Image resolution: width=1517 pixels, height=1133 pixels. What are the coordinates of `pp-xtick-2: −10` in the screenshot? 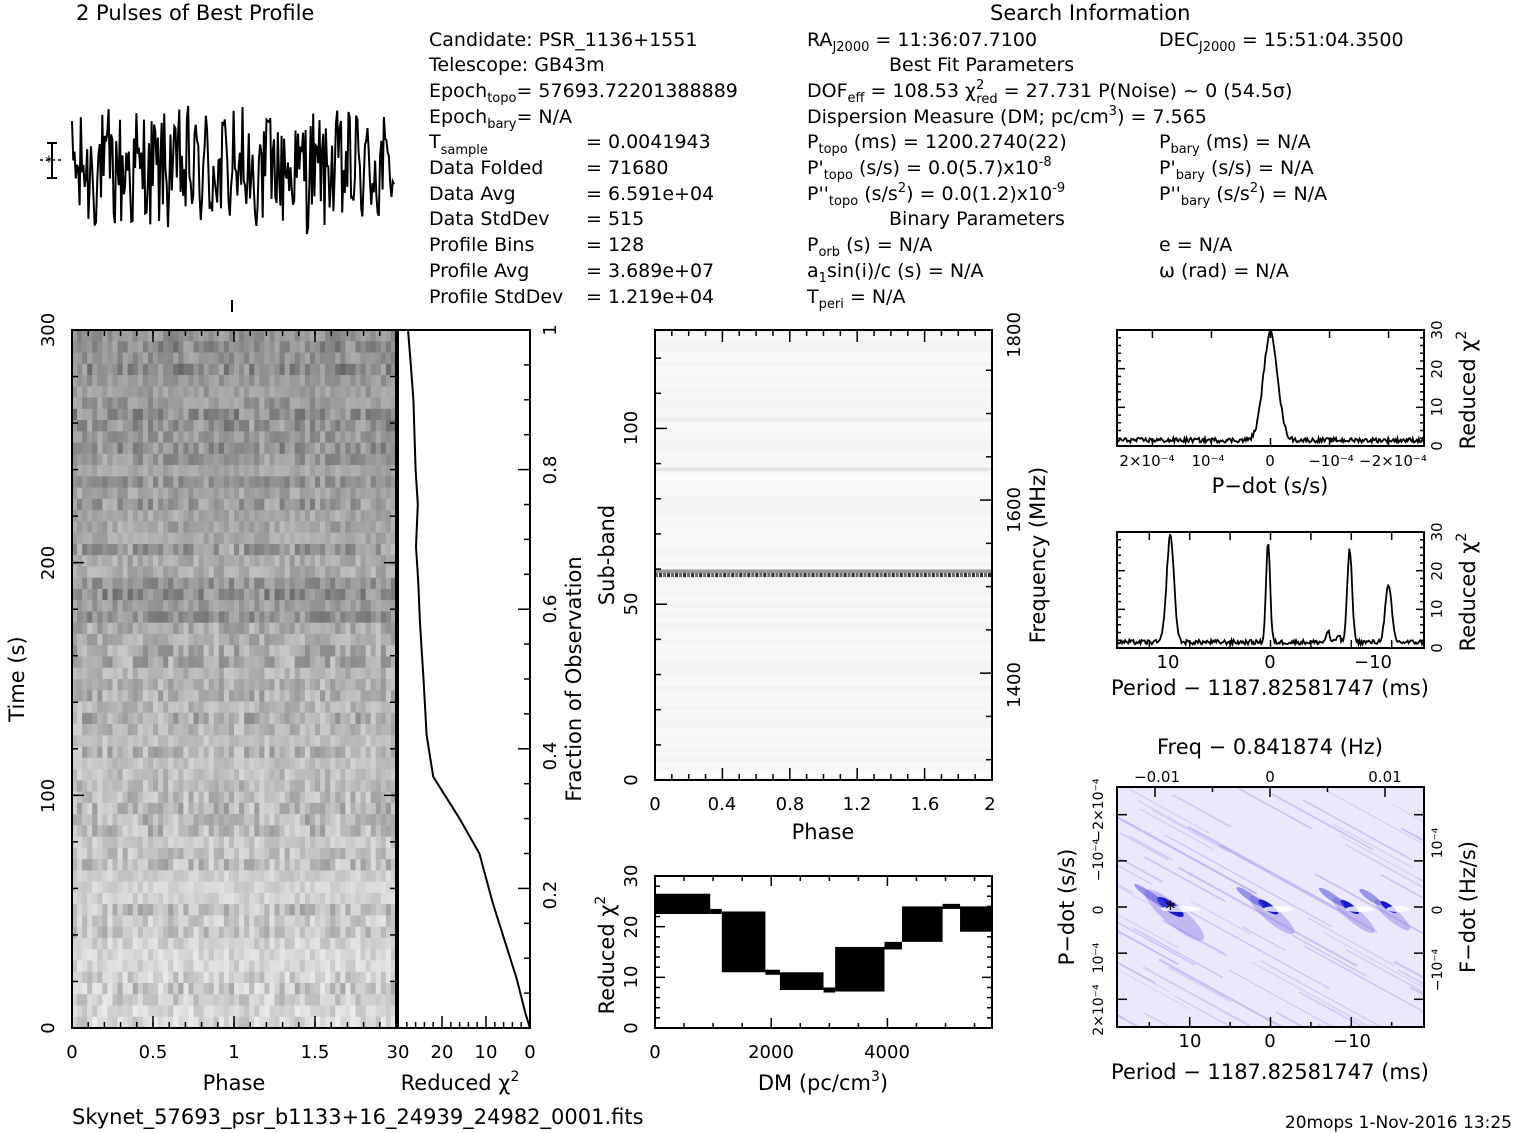 It's located at (1352, 1041).